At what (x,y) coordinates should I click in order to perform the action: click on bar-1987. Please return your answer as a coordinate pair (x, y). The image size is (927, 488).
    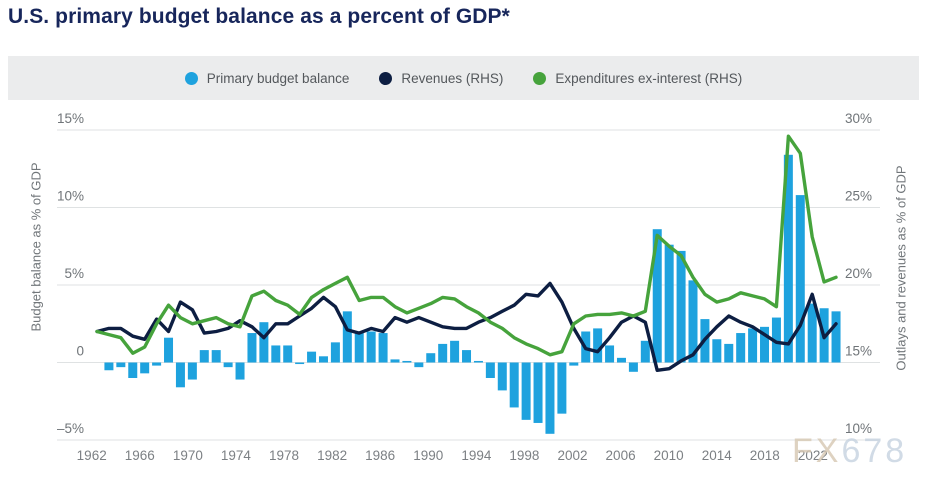
    Looking at the image, I should click on (395, 361).